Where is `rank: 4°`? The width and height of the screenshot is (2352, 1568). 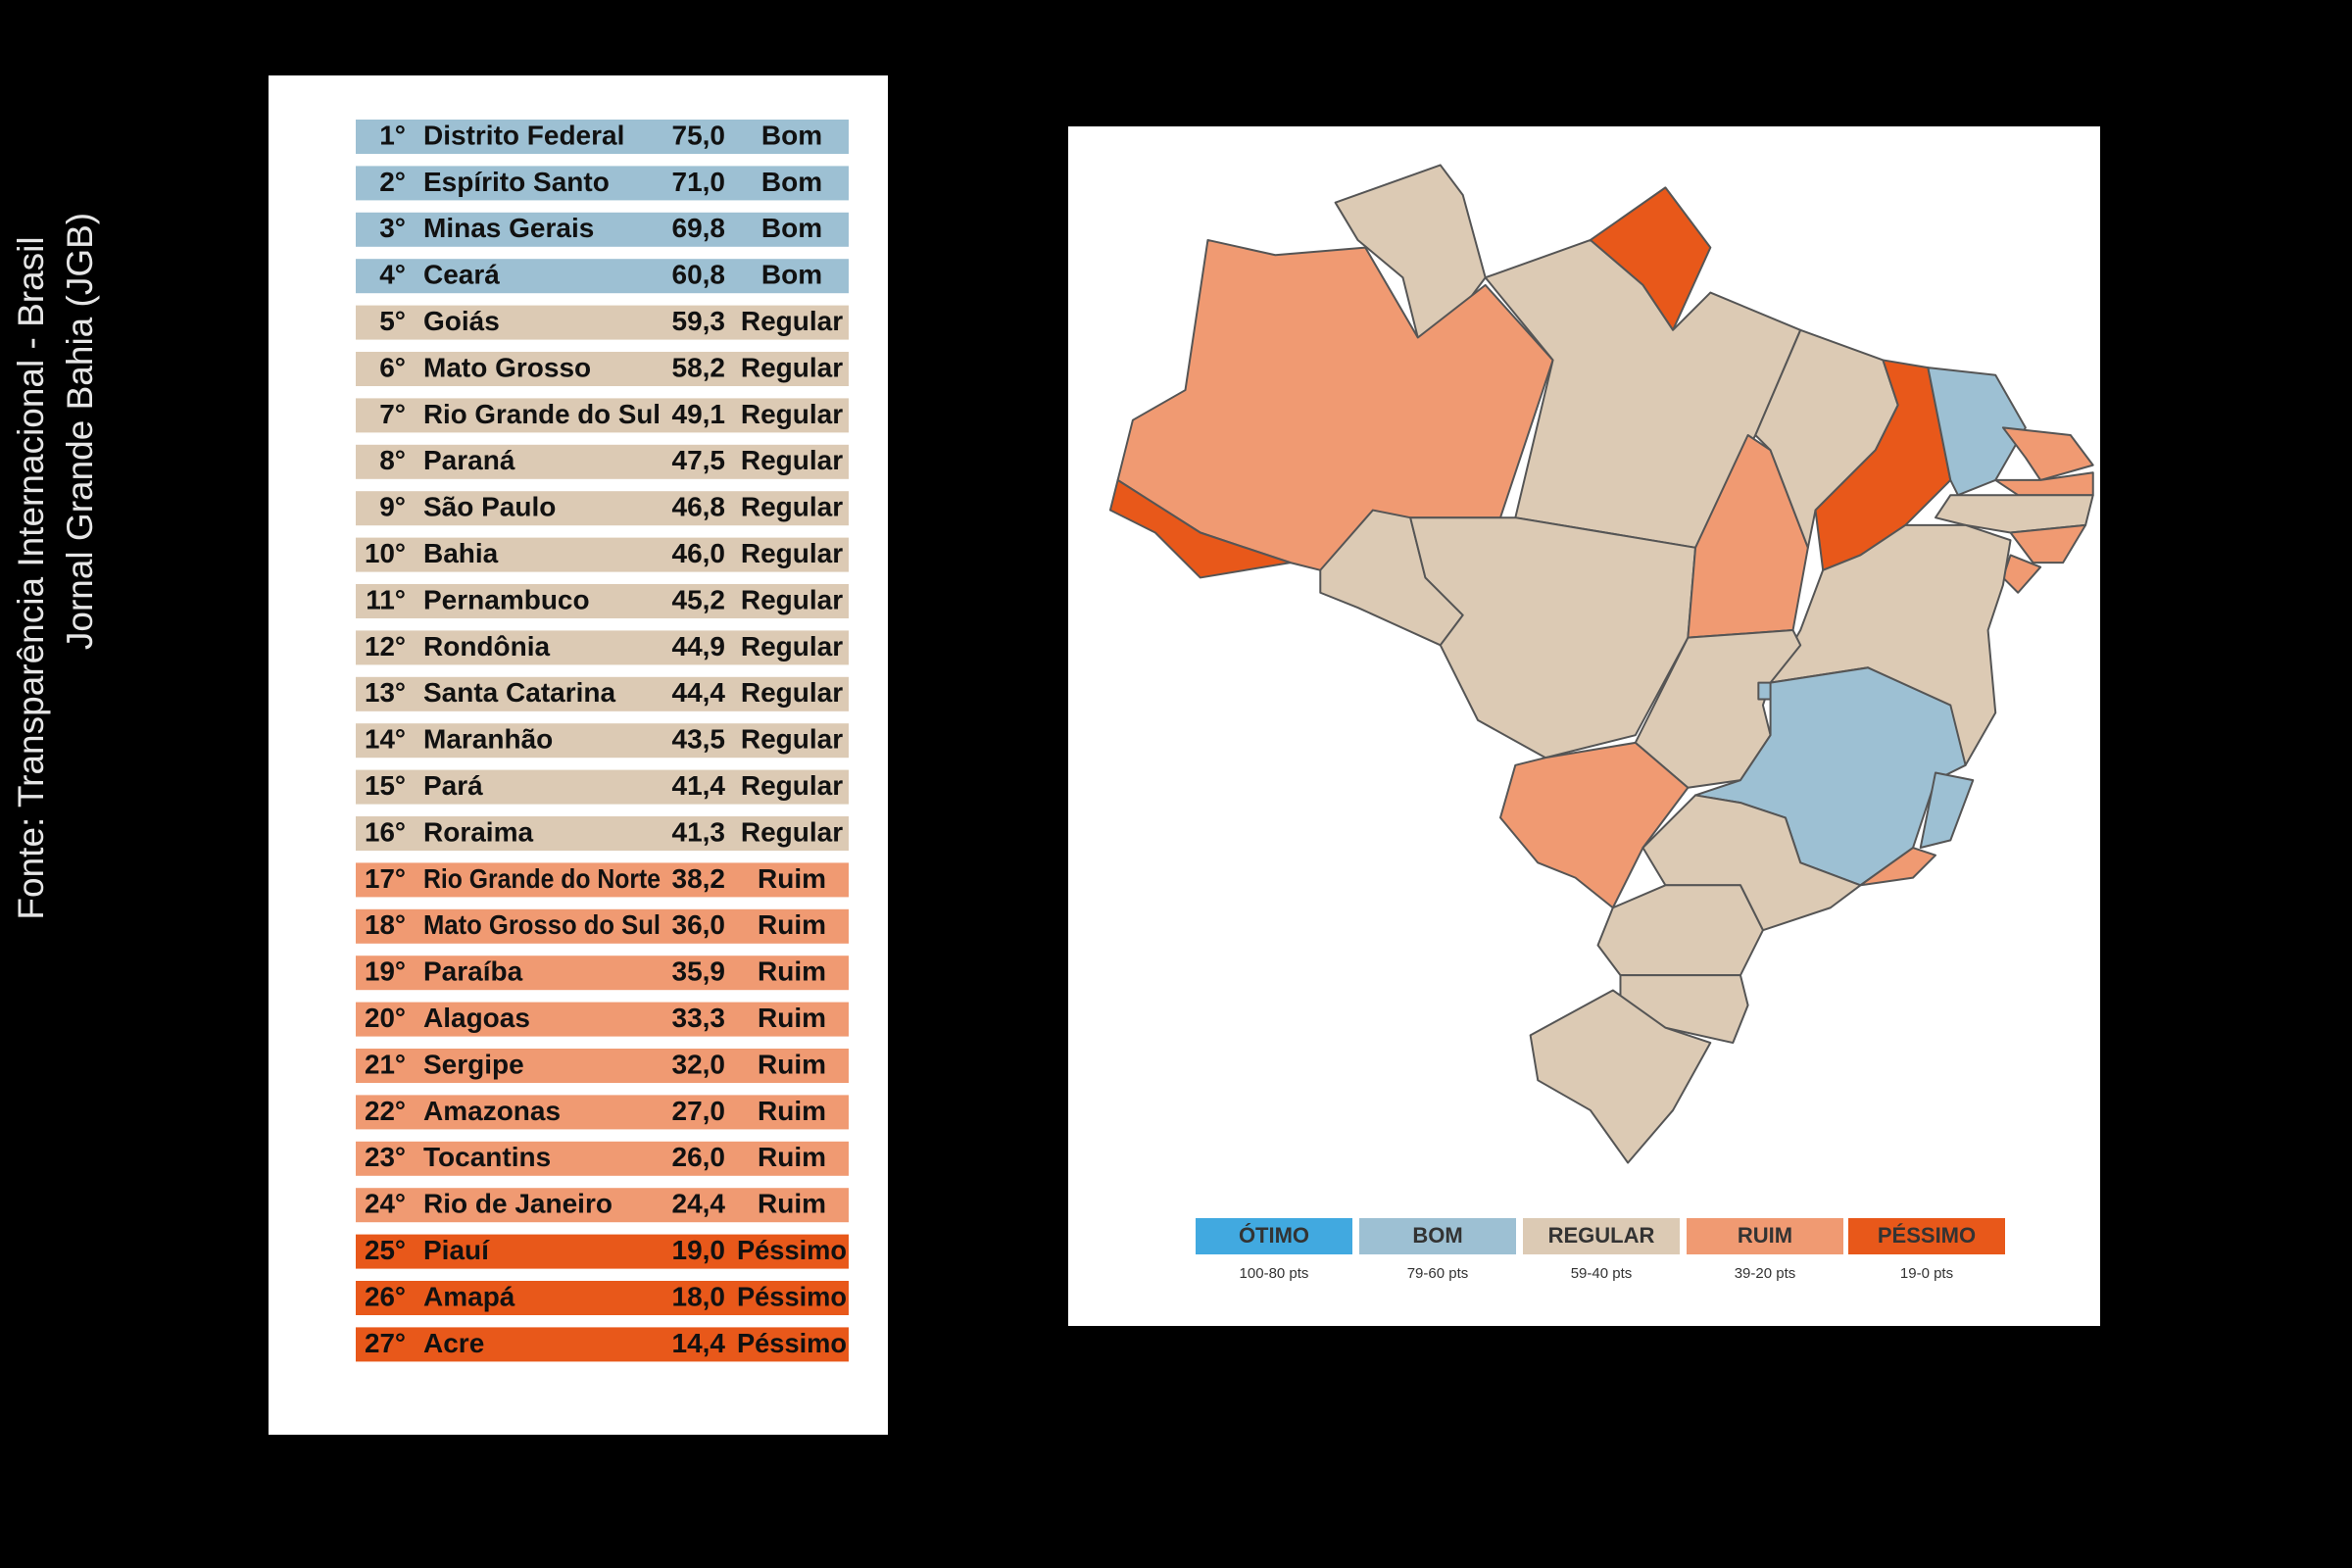 rank: 4° is located at coordinates (392, 275).